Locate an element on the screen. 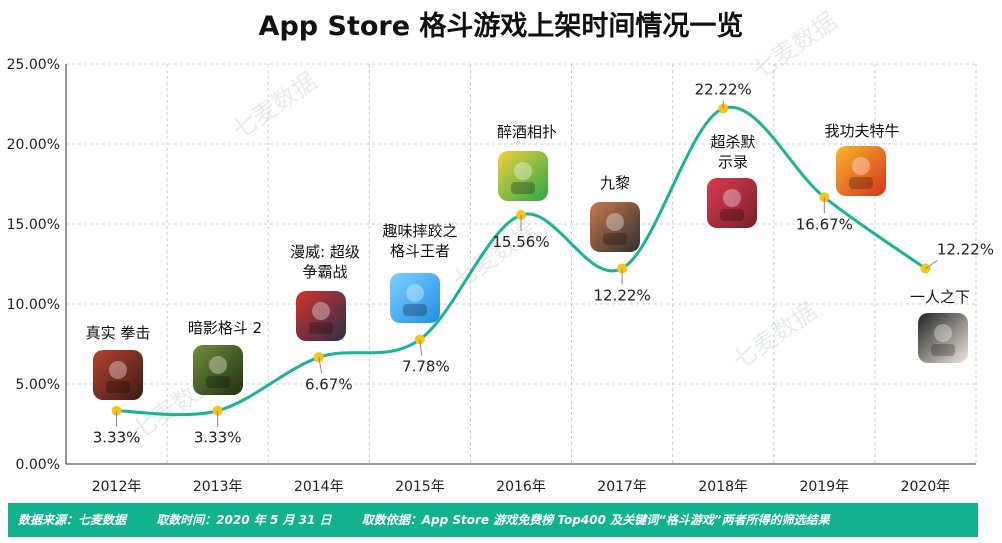 The width and height of the screenshot is (1002, 543). y-tick-label: 5.00% is located at coordinates (38, 385).